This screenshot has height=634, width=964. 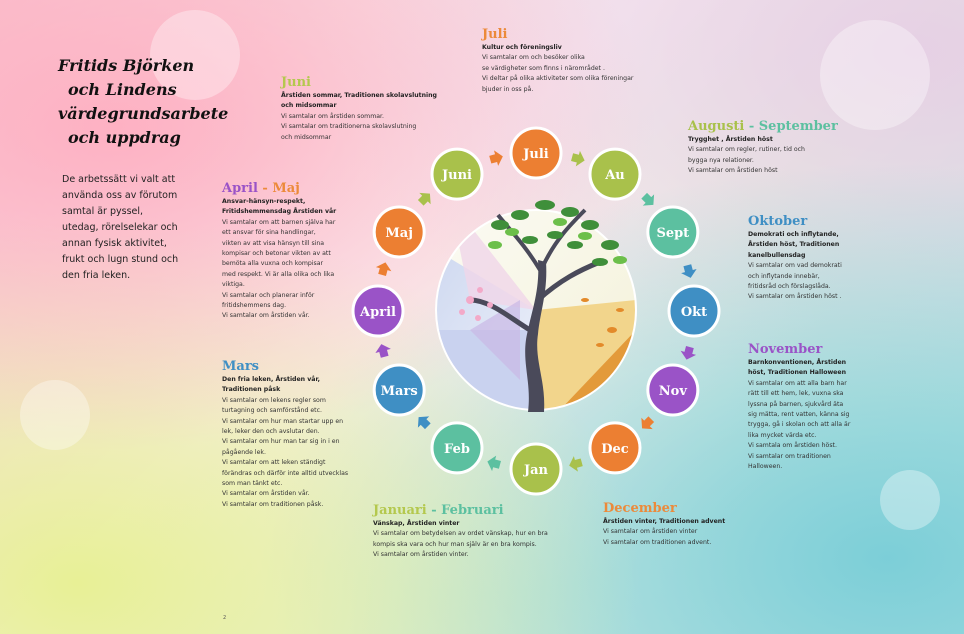 What do you see at coordinates (785, 349) in the screenshot?
I see `heading-part-a: November` at bounding box center [785, 349].